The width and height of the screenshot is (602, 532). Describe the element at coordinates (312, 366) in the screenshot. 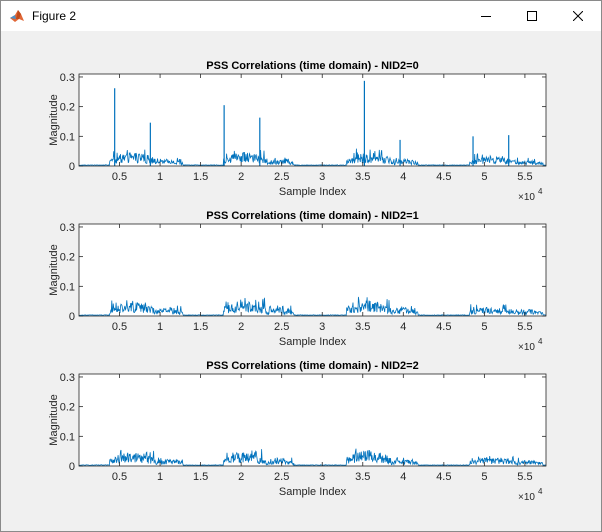

I see `subplot-title: PSS Correlations (time domain) - NID2=2` at that location.